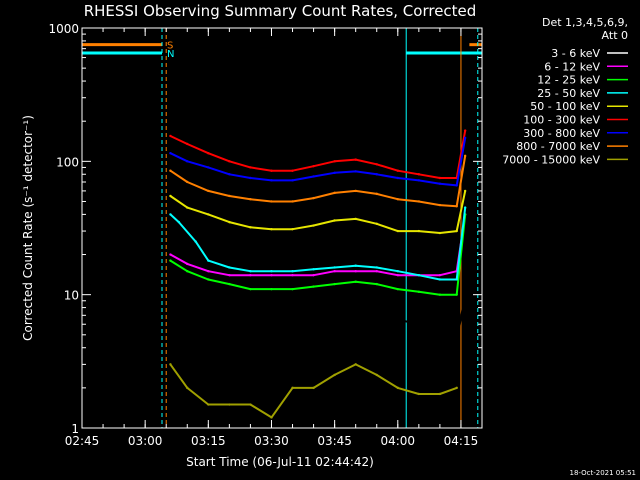  Describe the element at coordinates (145, 441) in the screenshot. I see `x-tick-label-1: 03:00` at that location.